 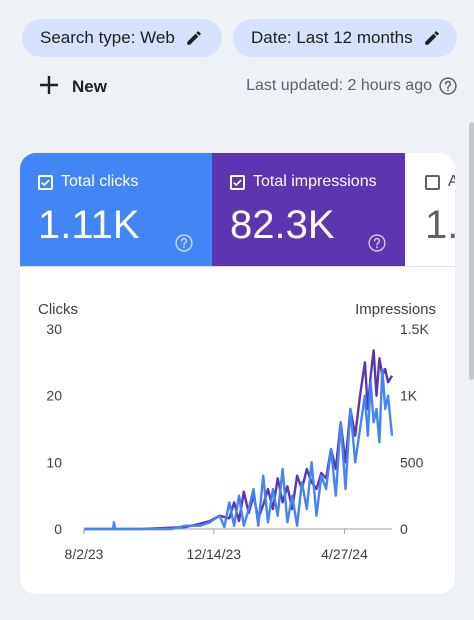 What do you see at coordinates (412, 462) in the screenshot?
I see `y-right-tick-label: 500` at bounding box center [412, 462].